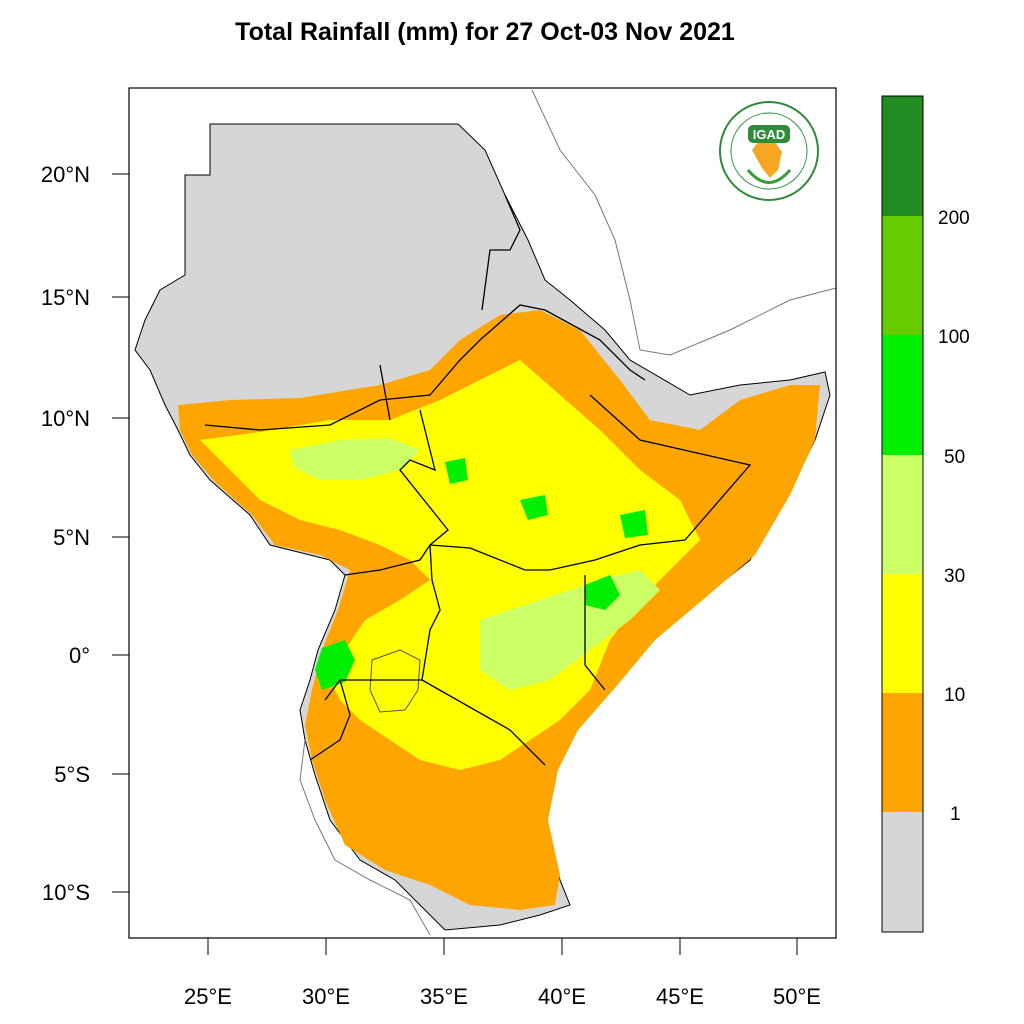 The height and width of the screenshot is (1024, 1024). I want to click on rain-band-50-100-b, so click(602, 592).